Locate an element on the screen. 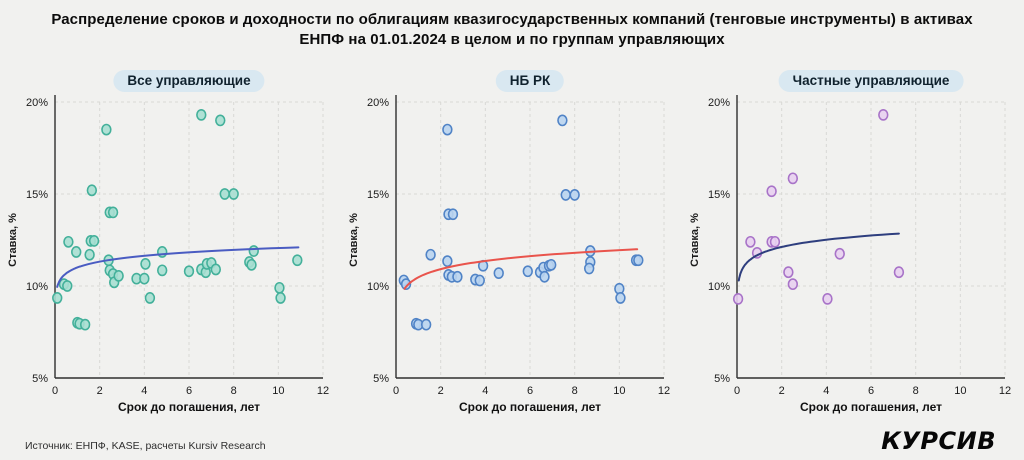  kursiv-logo: КУРСИВ is located at coordinates (938, 441).